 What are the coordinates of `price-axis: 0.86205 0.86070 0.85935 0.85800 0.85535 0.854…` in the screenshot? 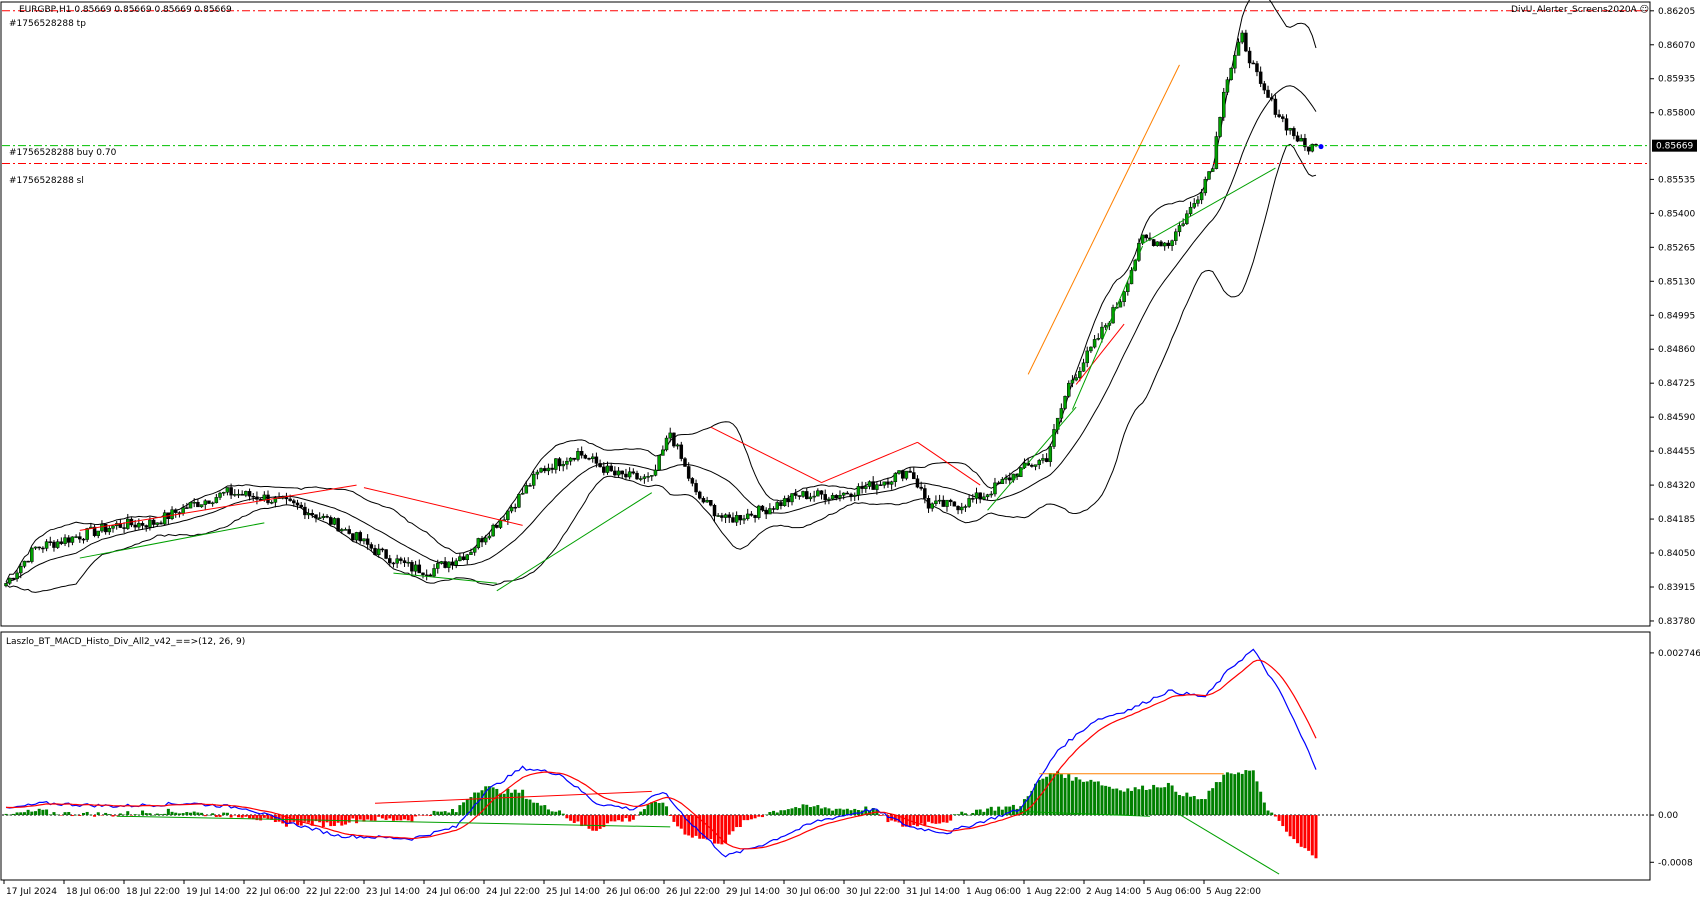 It's located at (1673, 317).